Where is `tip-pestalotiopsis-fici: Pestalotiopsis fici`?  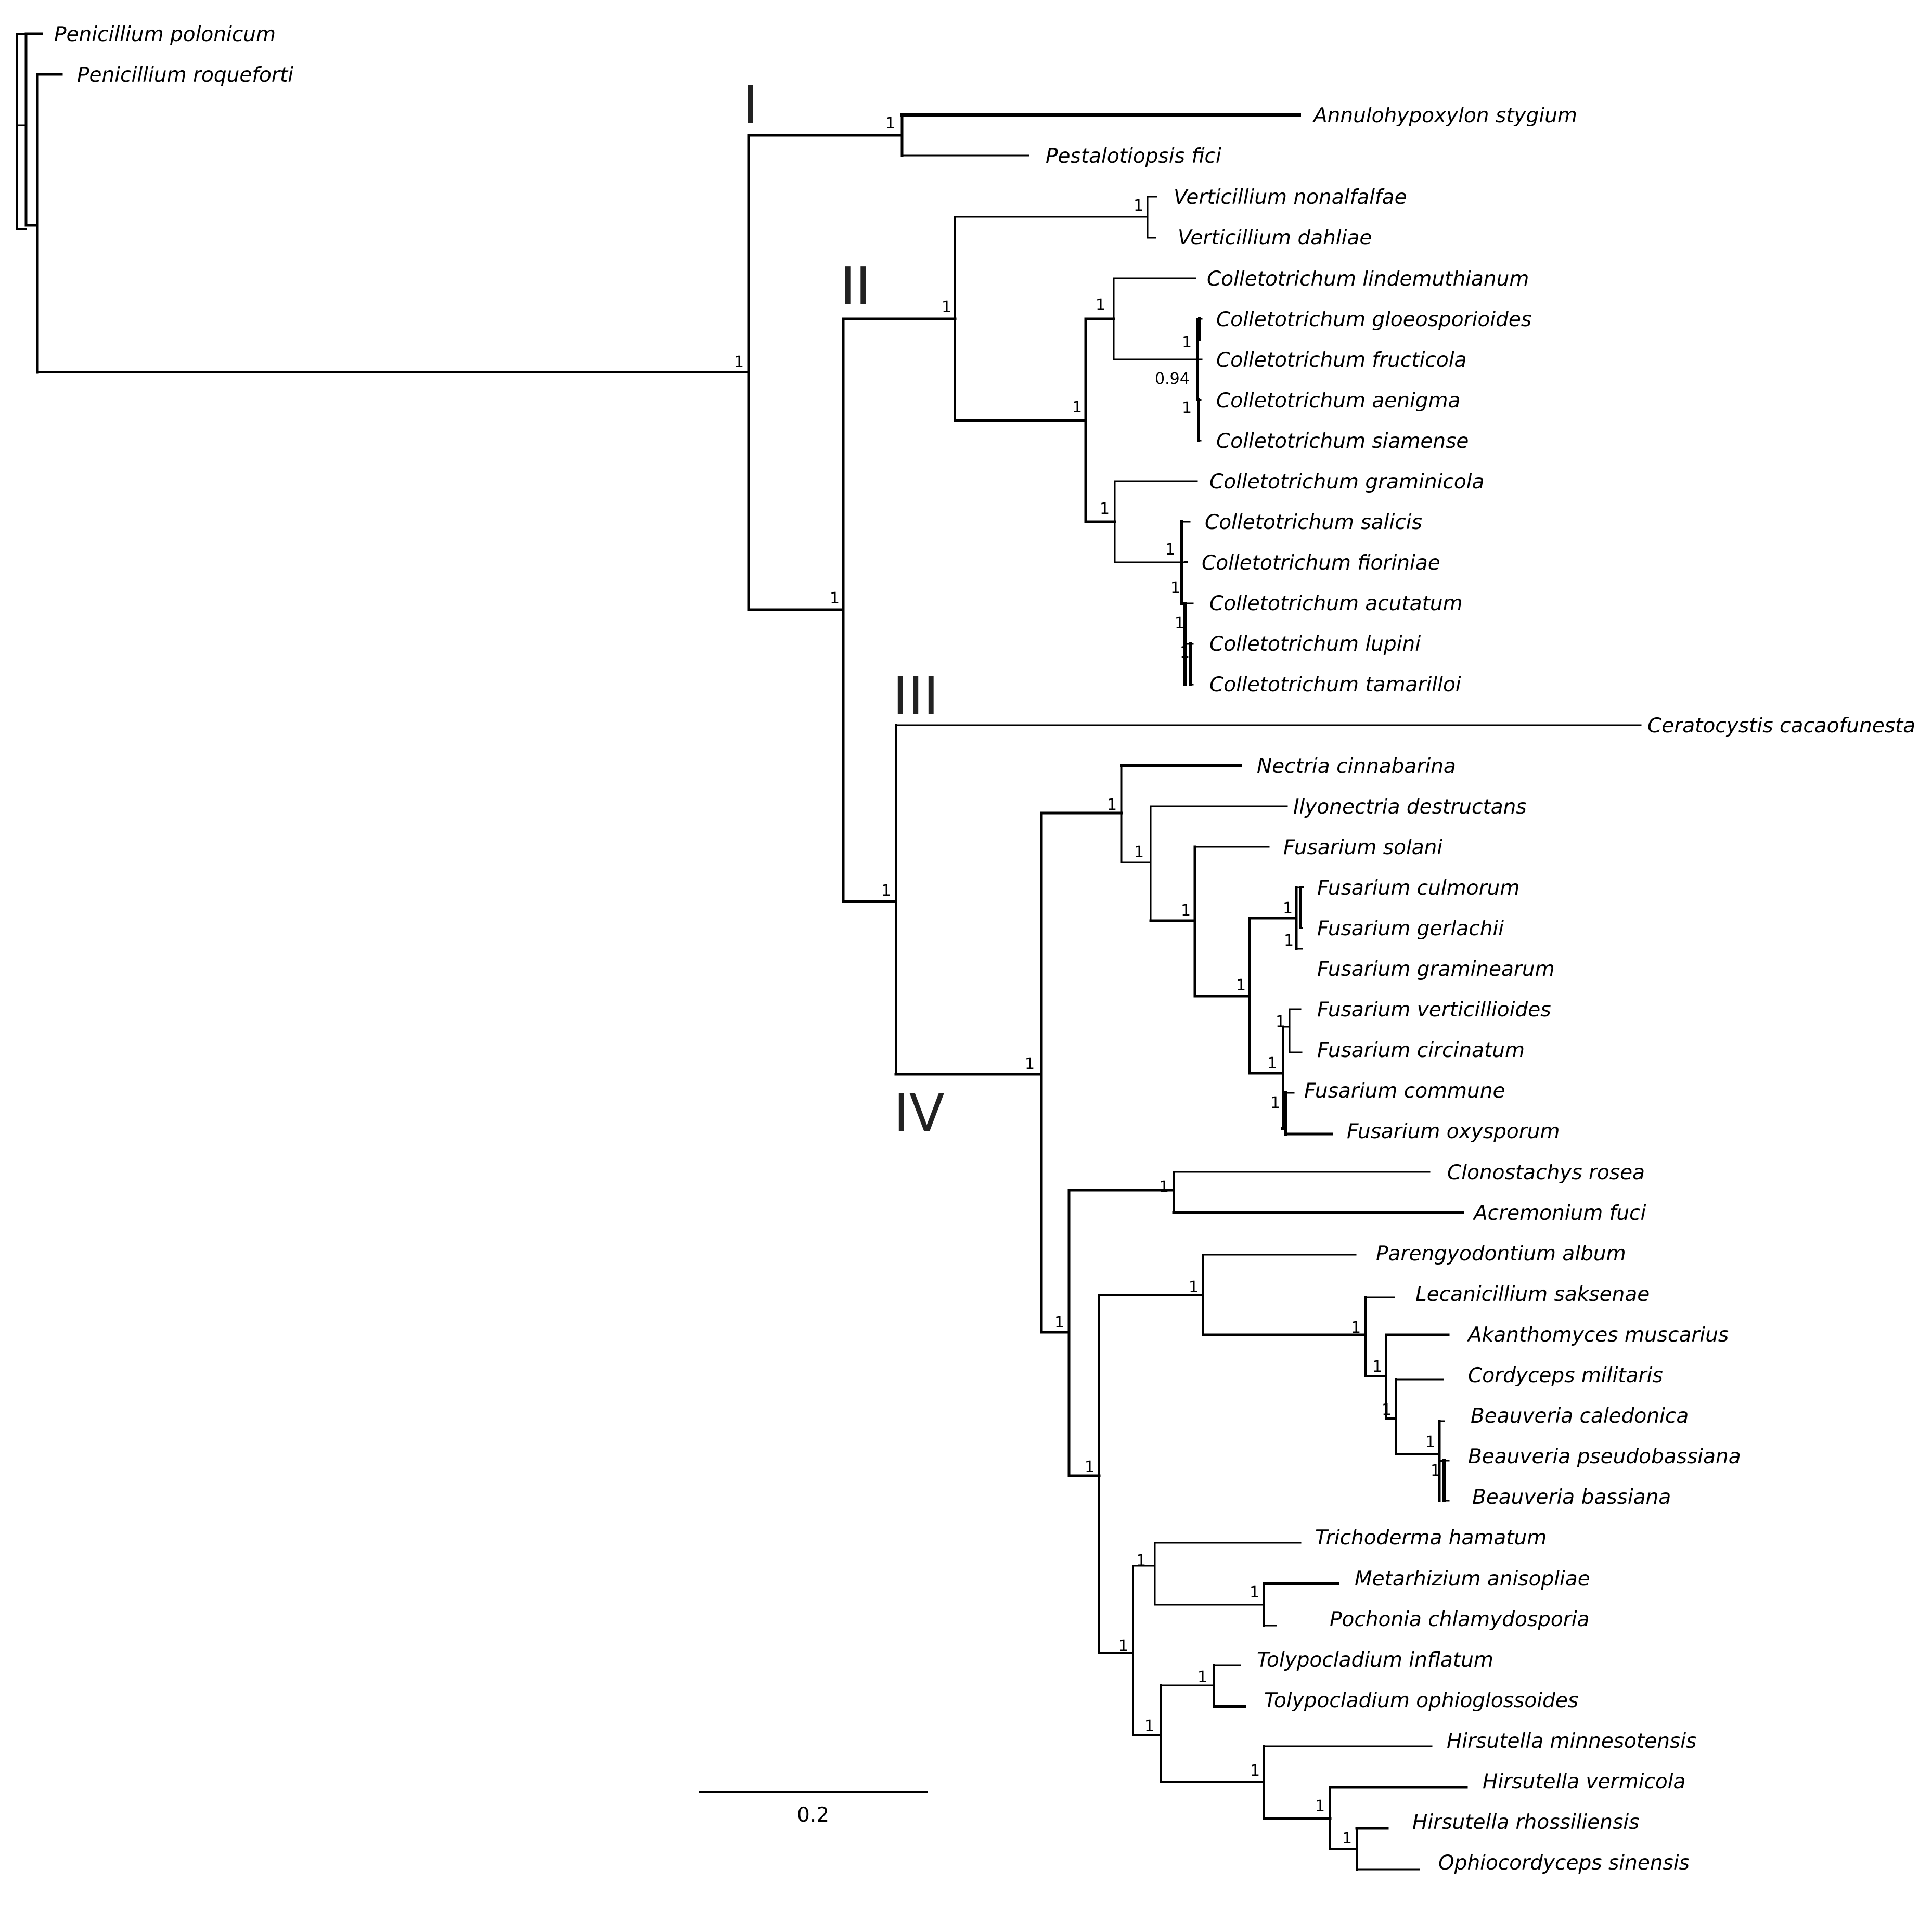
tip-pestalotiopsis-fici: Pestalotiopsis fici is located at coordinates (1133, 156).